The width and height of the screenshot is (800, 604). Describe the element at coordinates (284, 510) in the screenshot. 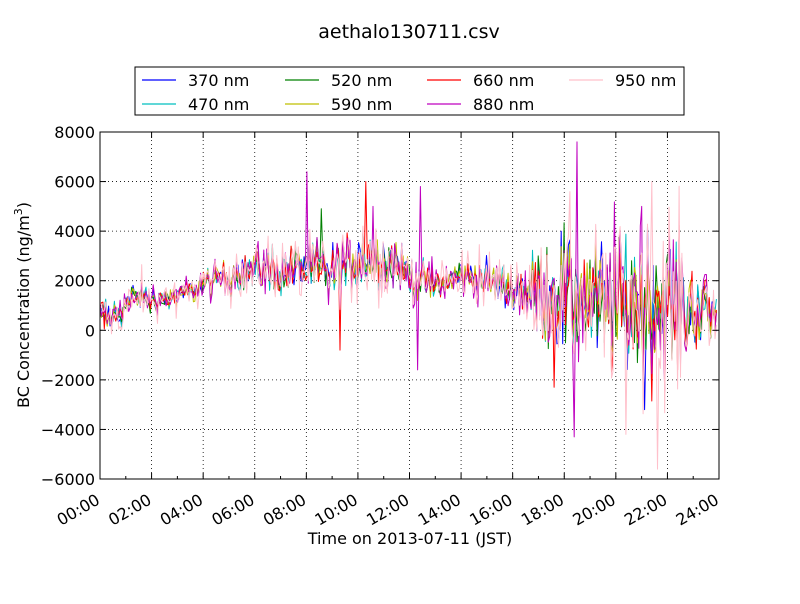

I see `x-tick-label: 08:00` at that location.